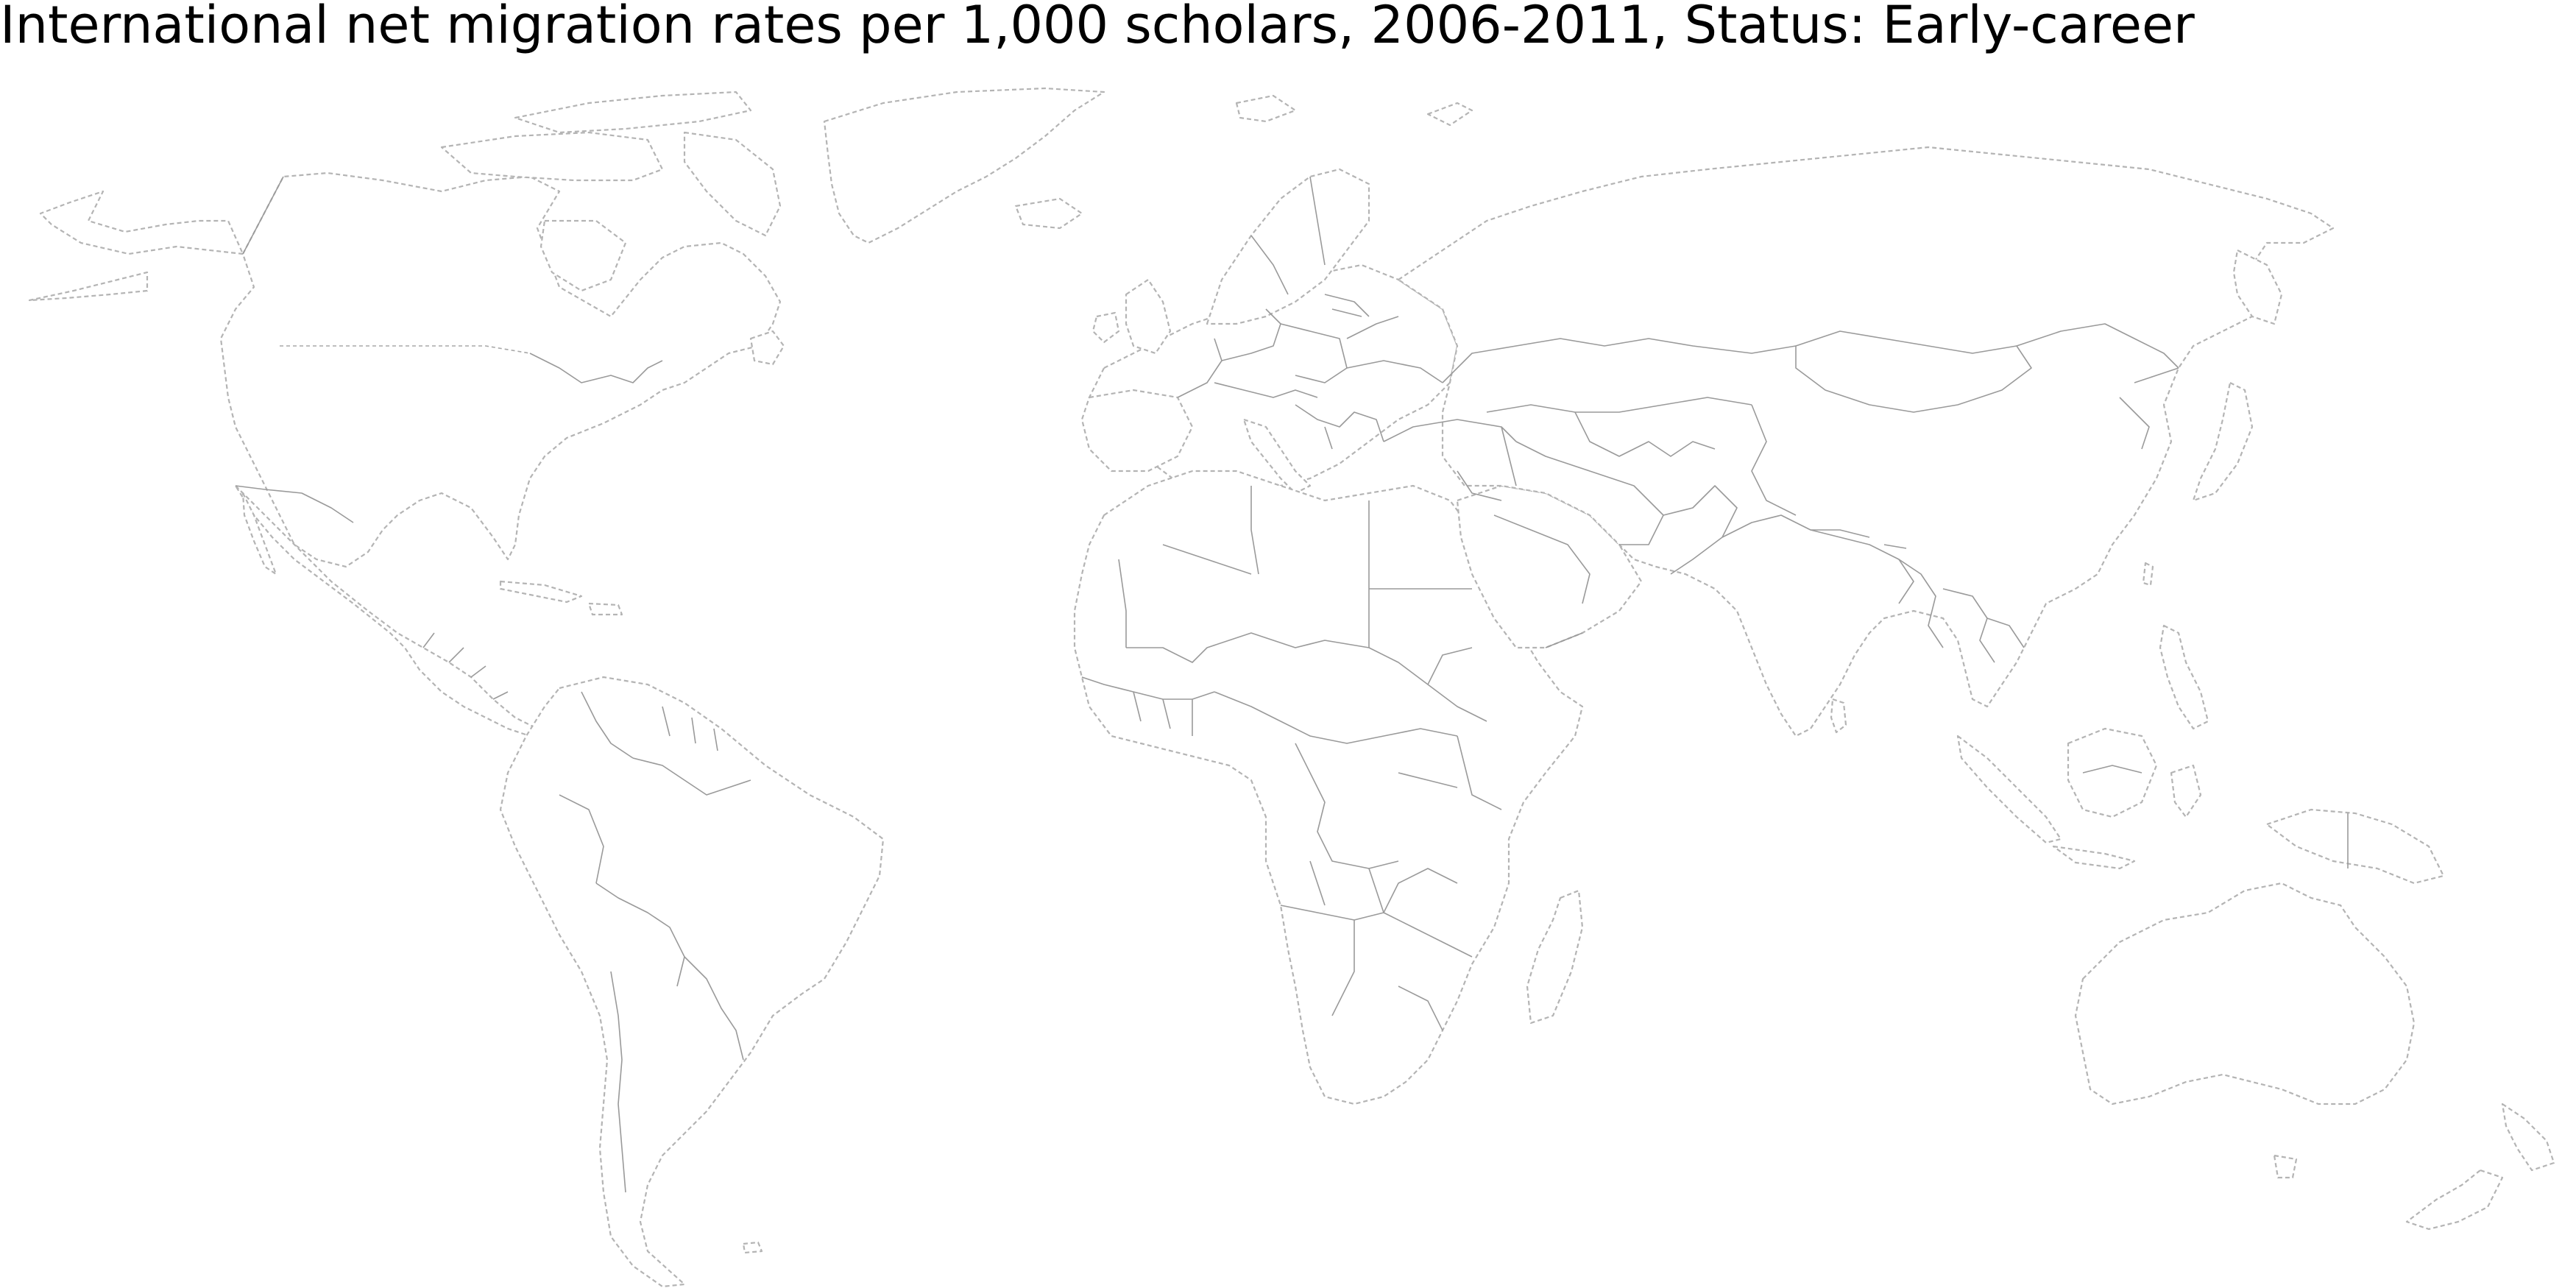 Image resolution: width=2576 pixels, height=1288 pixels. I want to click on baffin-island, so click(732, 184).